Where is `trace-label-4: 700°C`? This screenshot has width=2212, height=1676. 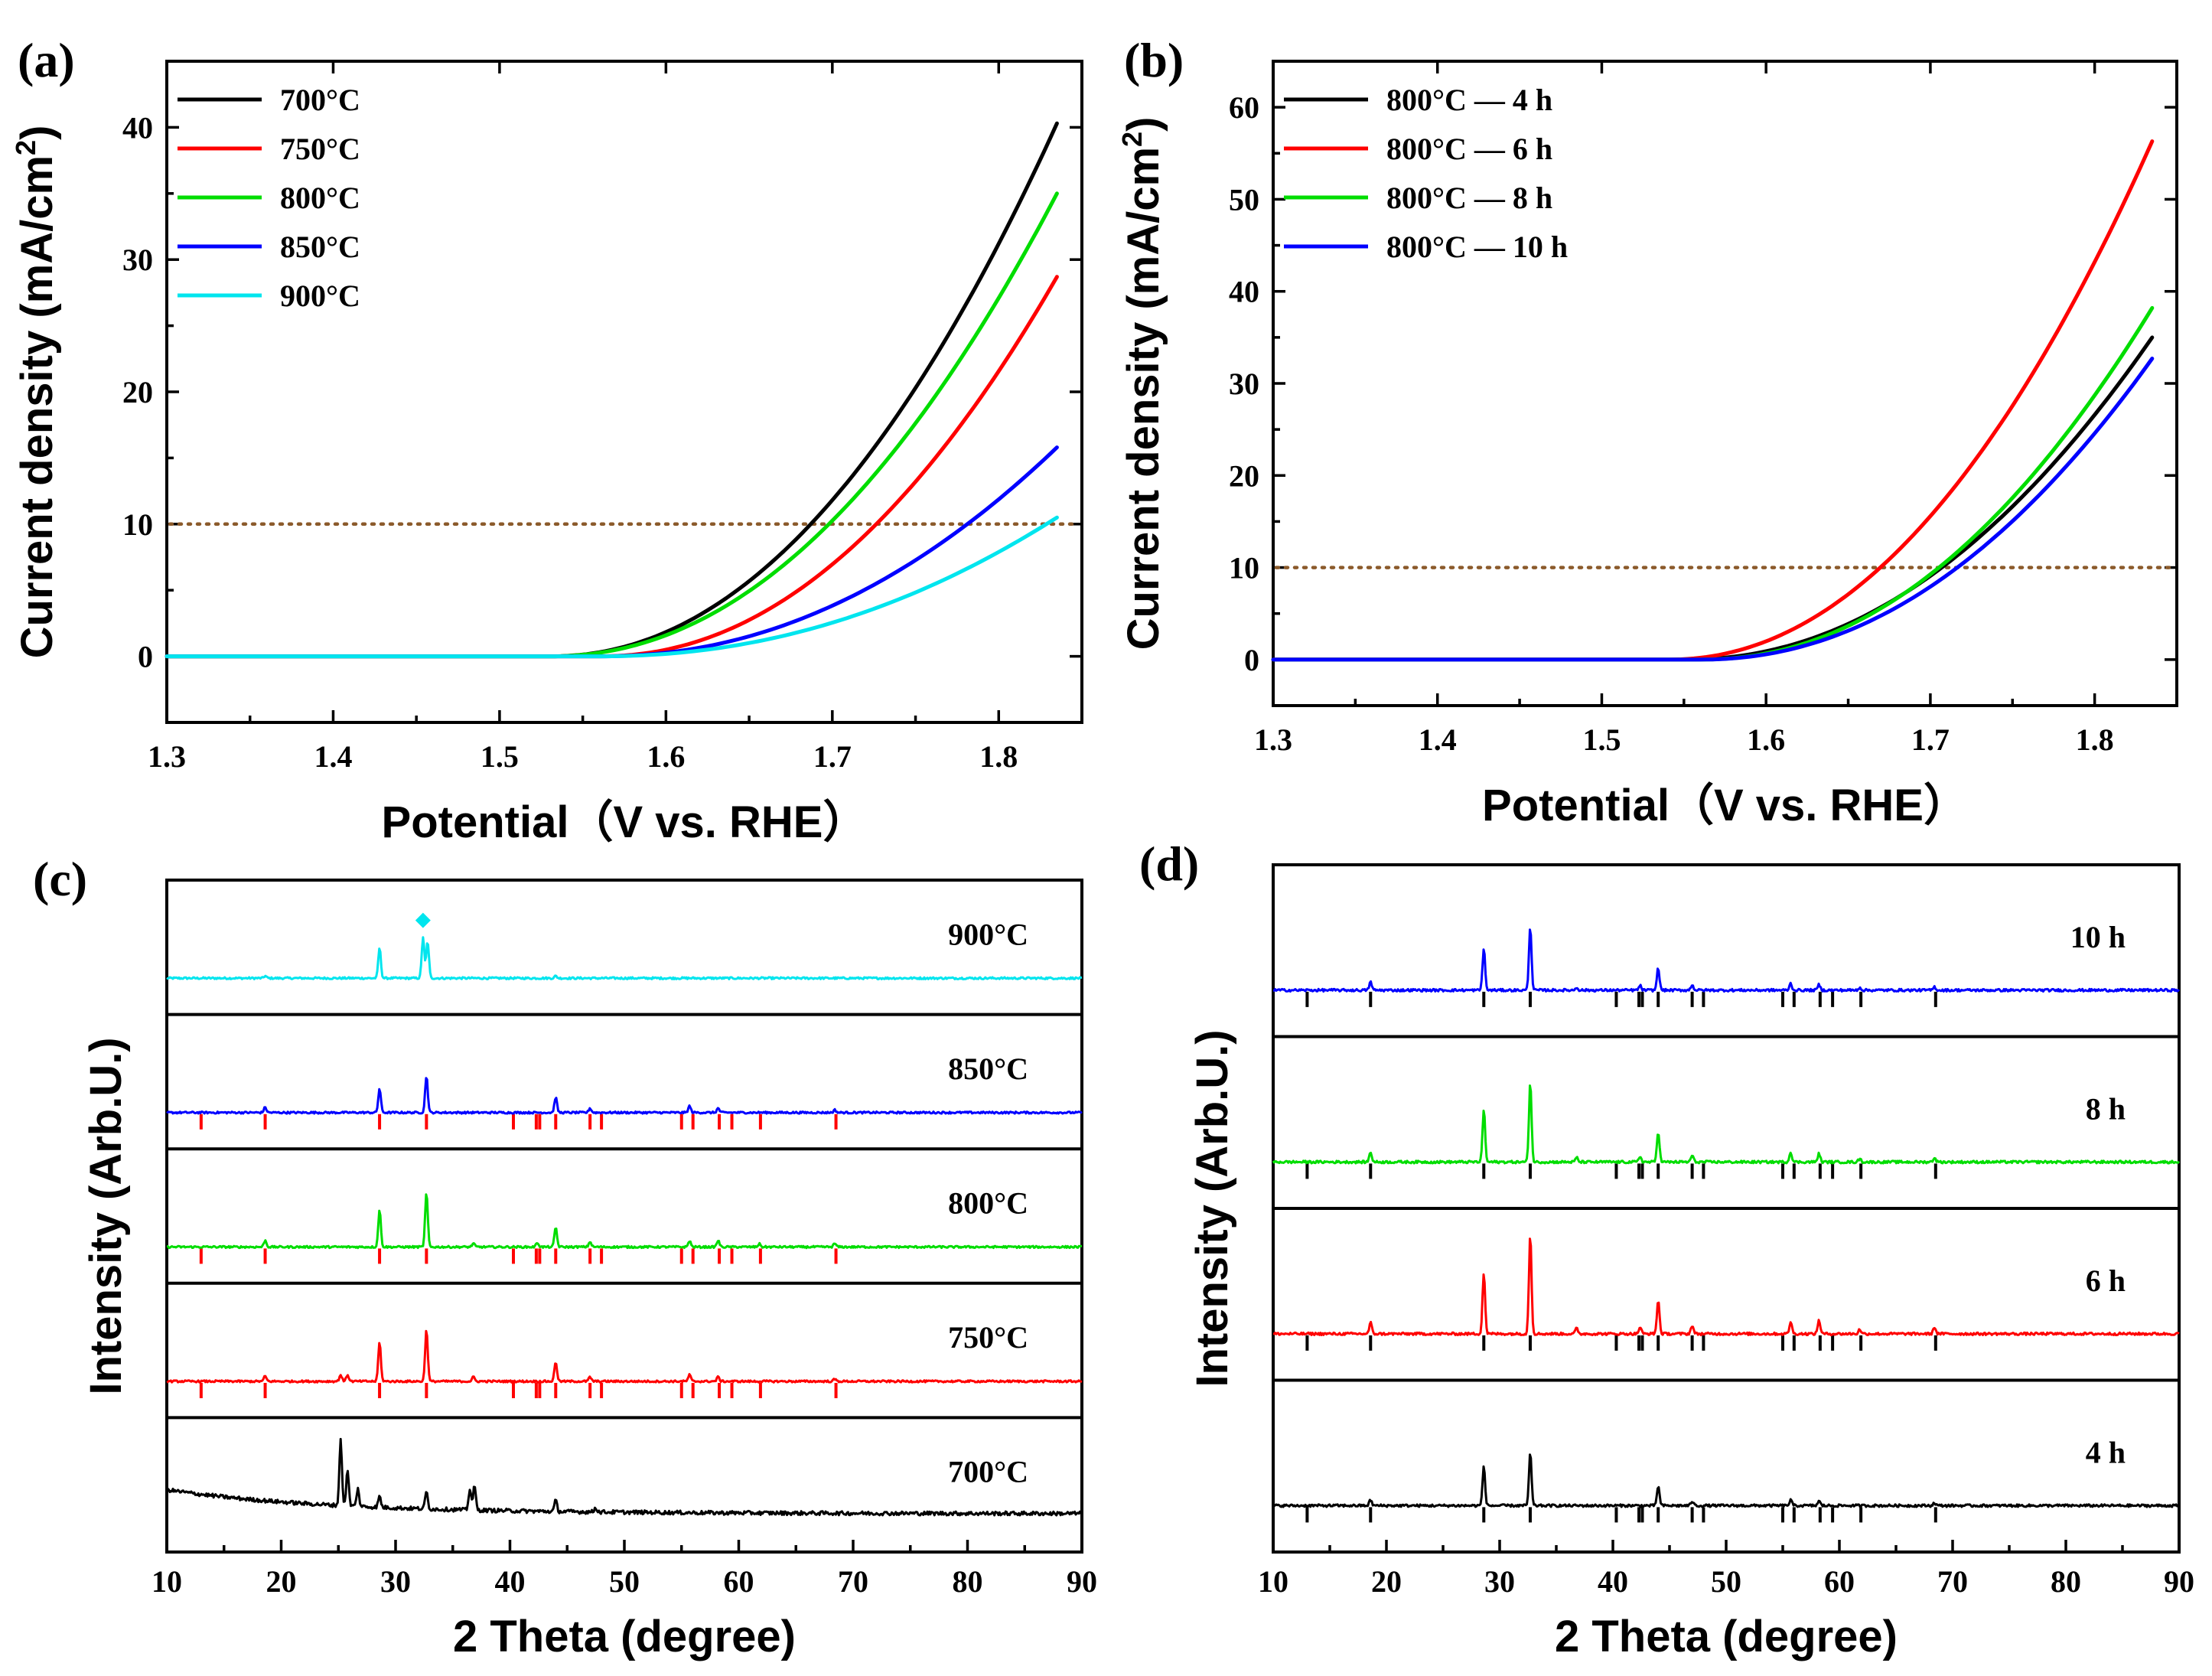
trace-label-4: 700°C is located at coordinates (988, 1472).